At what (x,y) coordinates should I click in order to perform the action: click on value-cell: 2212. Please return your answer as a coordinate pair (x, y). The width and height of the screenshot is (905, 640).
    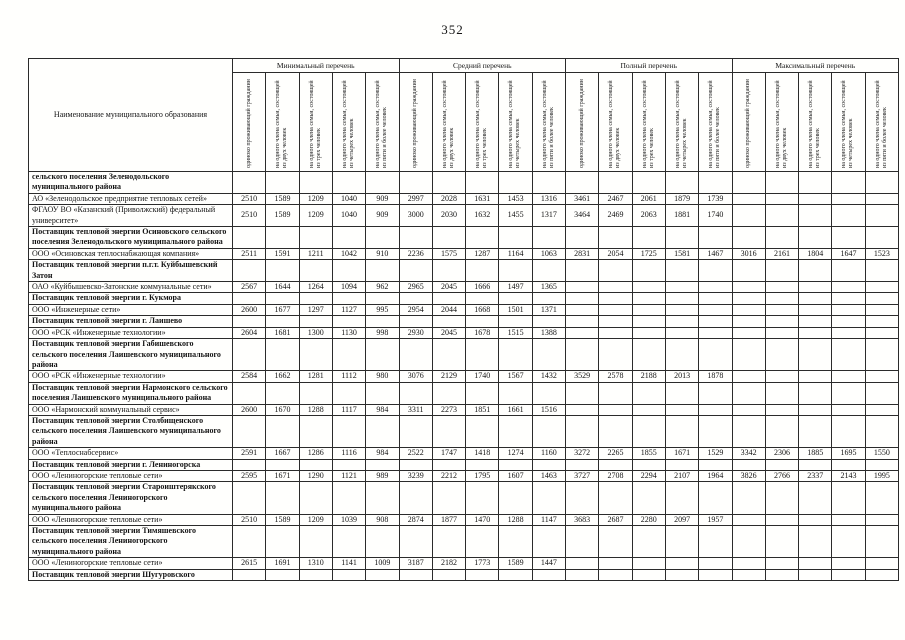
    Looking at the image, I should click on (449, 476).